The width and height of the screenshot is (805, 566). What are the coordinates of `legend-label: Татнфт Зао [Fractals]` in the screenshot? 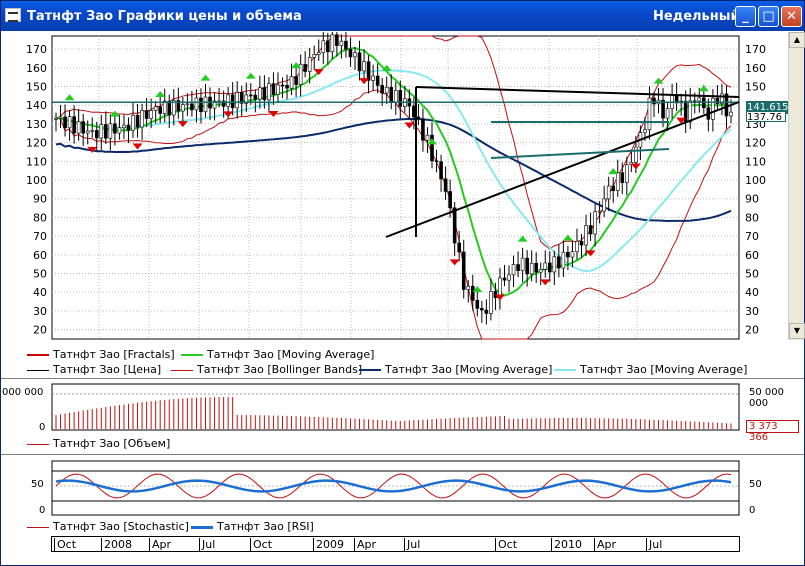 It's located at (114, 354).